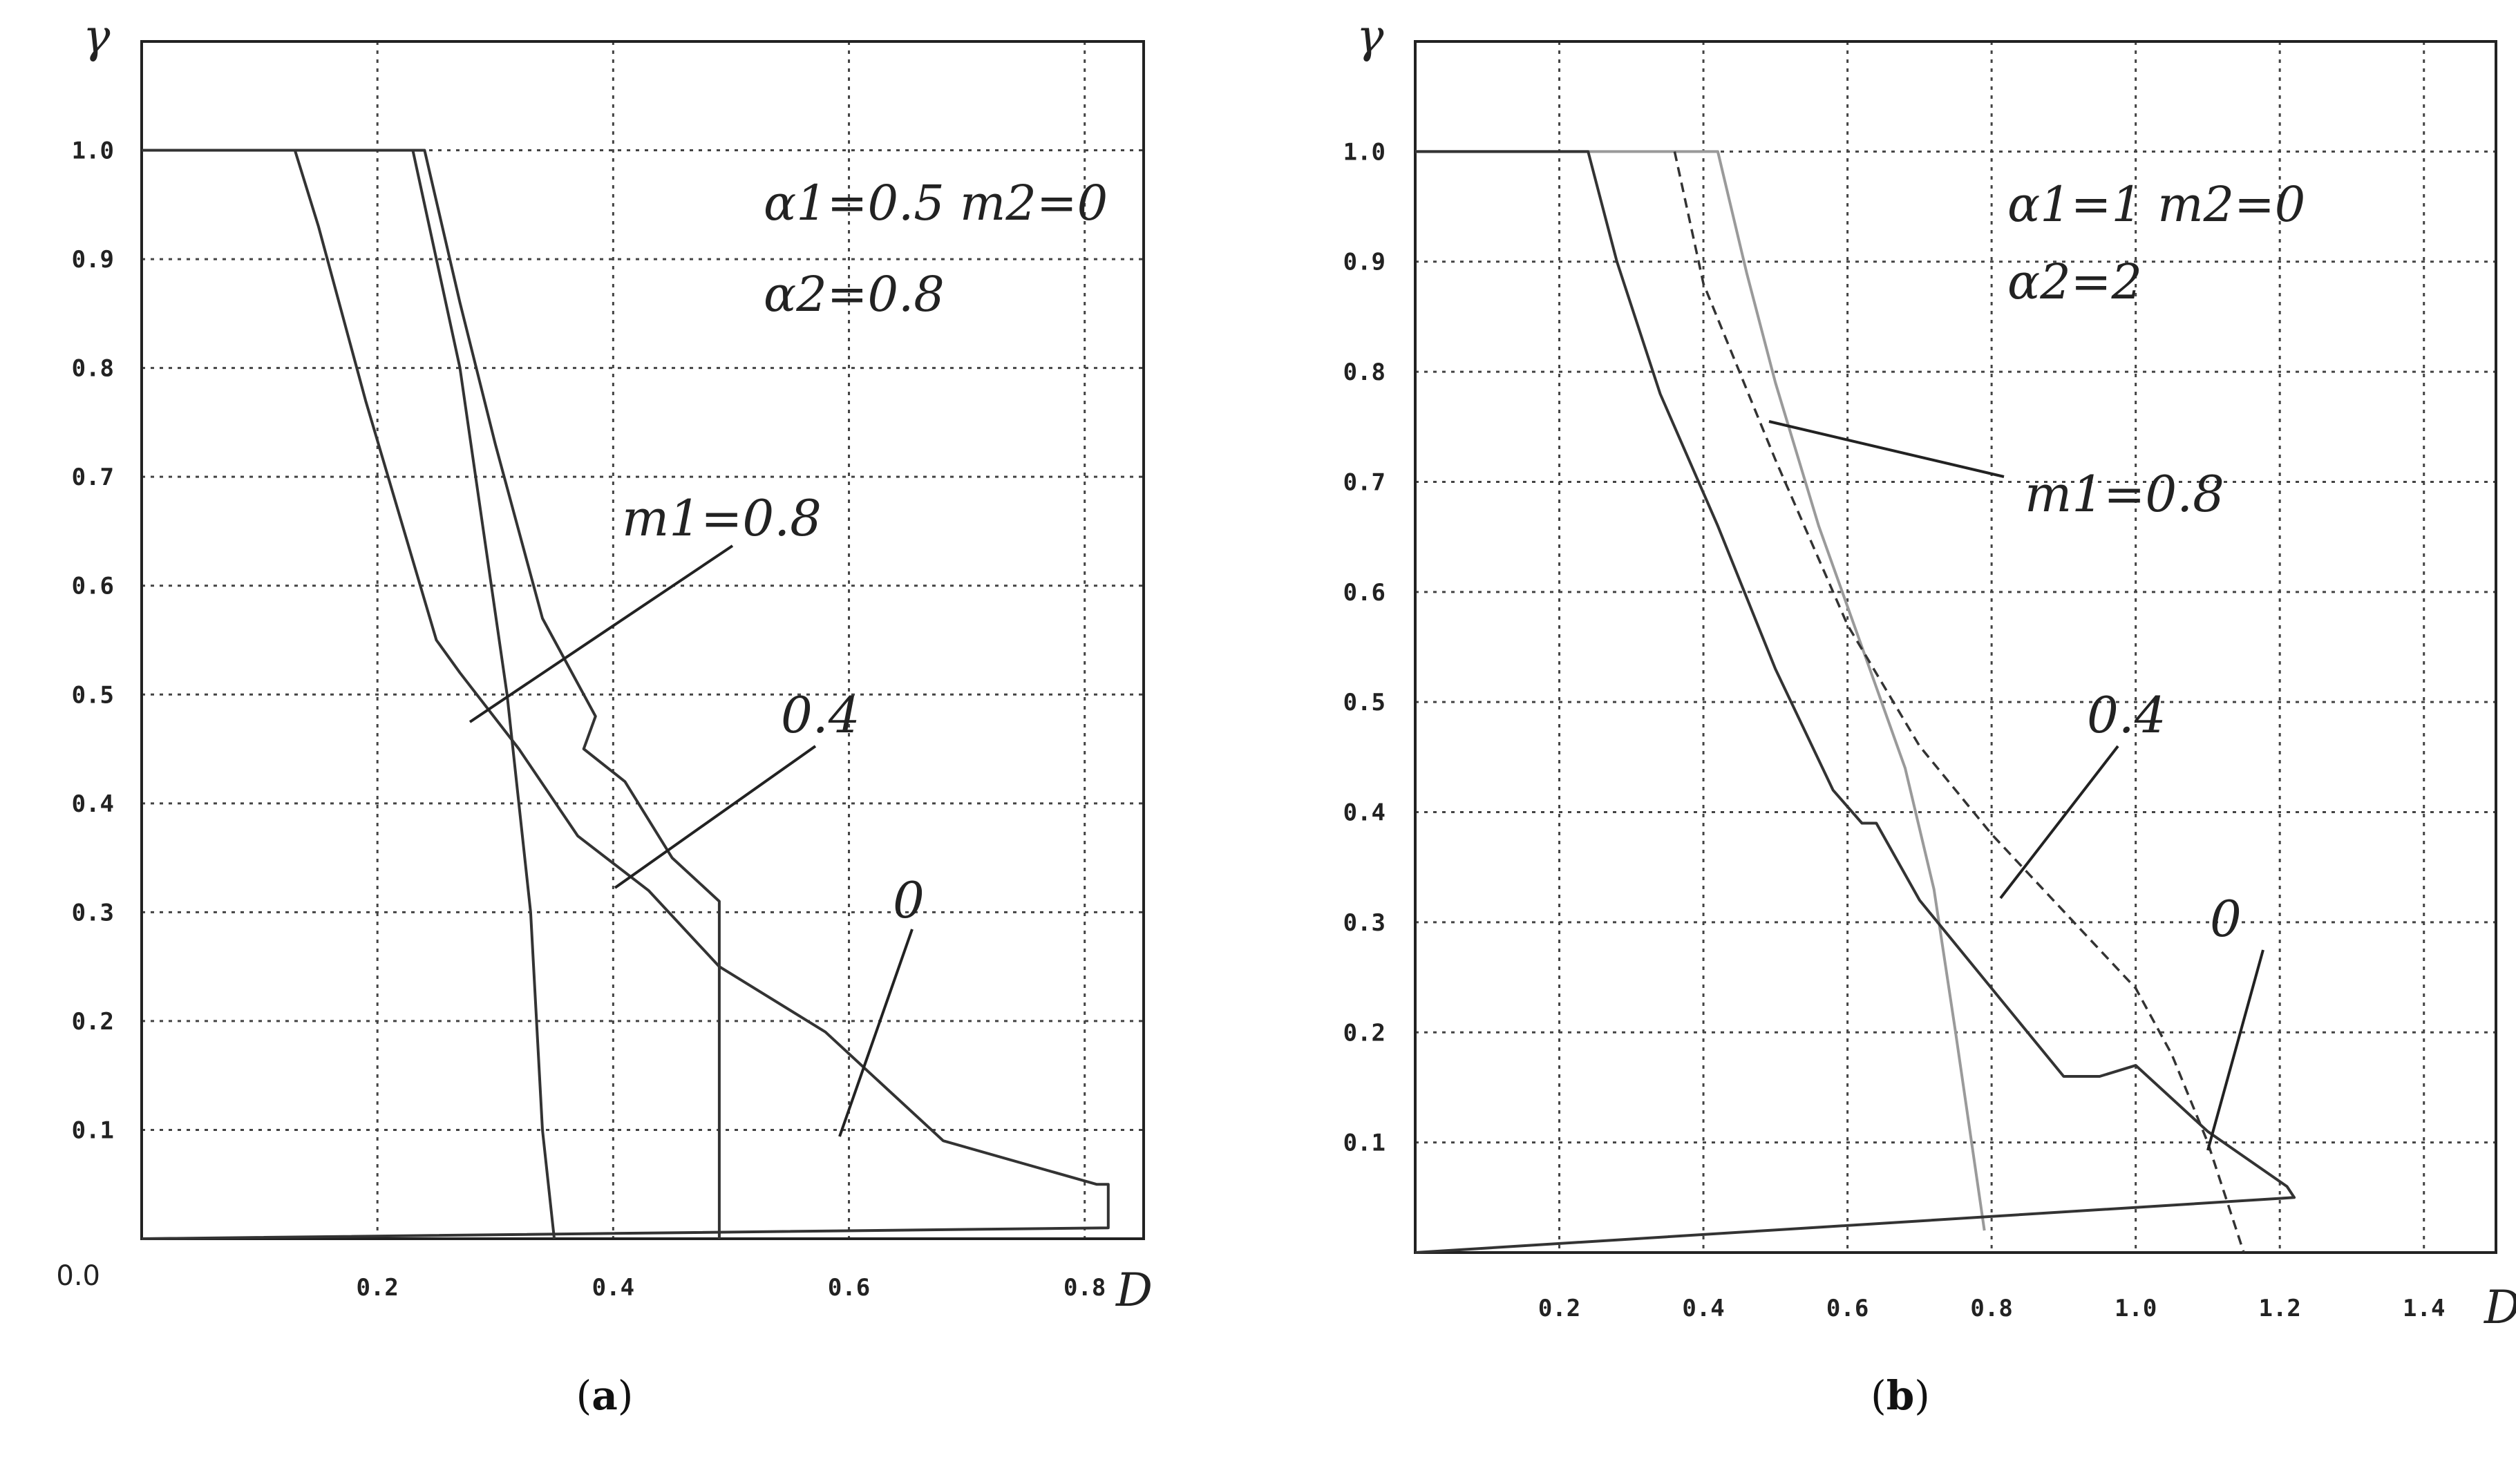  What do you see at coordinates (854, 294) in the screenshot?
I see `chart-a-params-line2: α2=0.8` at bounding box center [854, 294].